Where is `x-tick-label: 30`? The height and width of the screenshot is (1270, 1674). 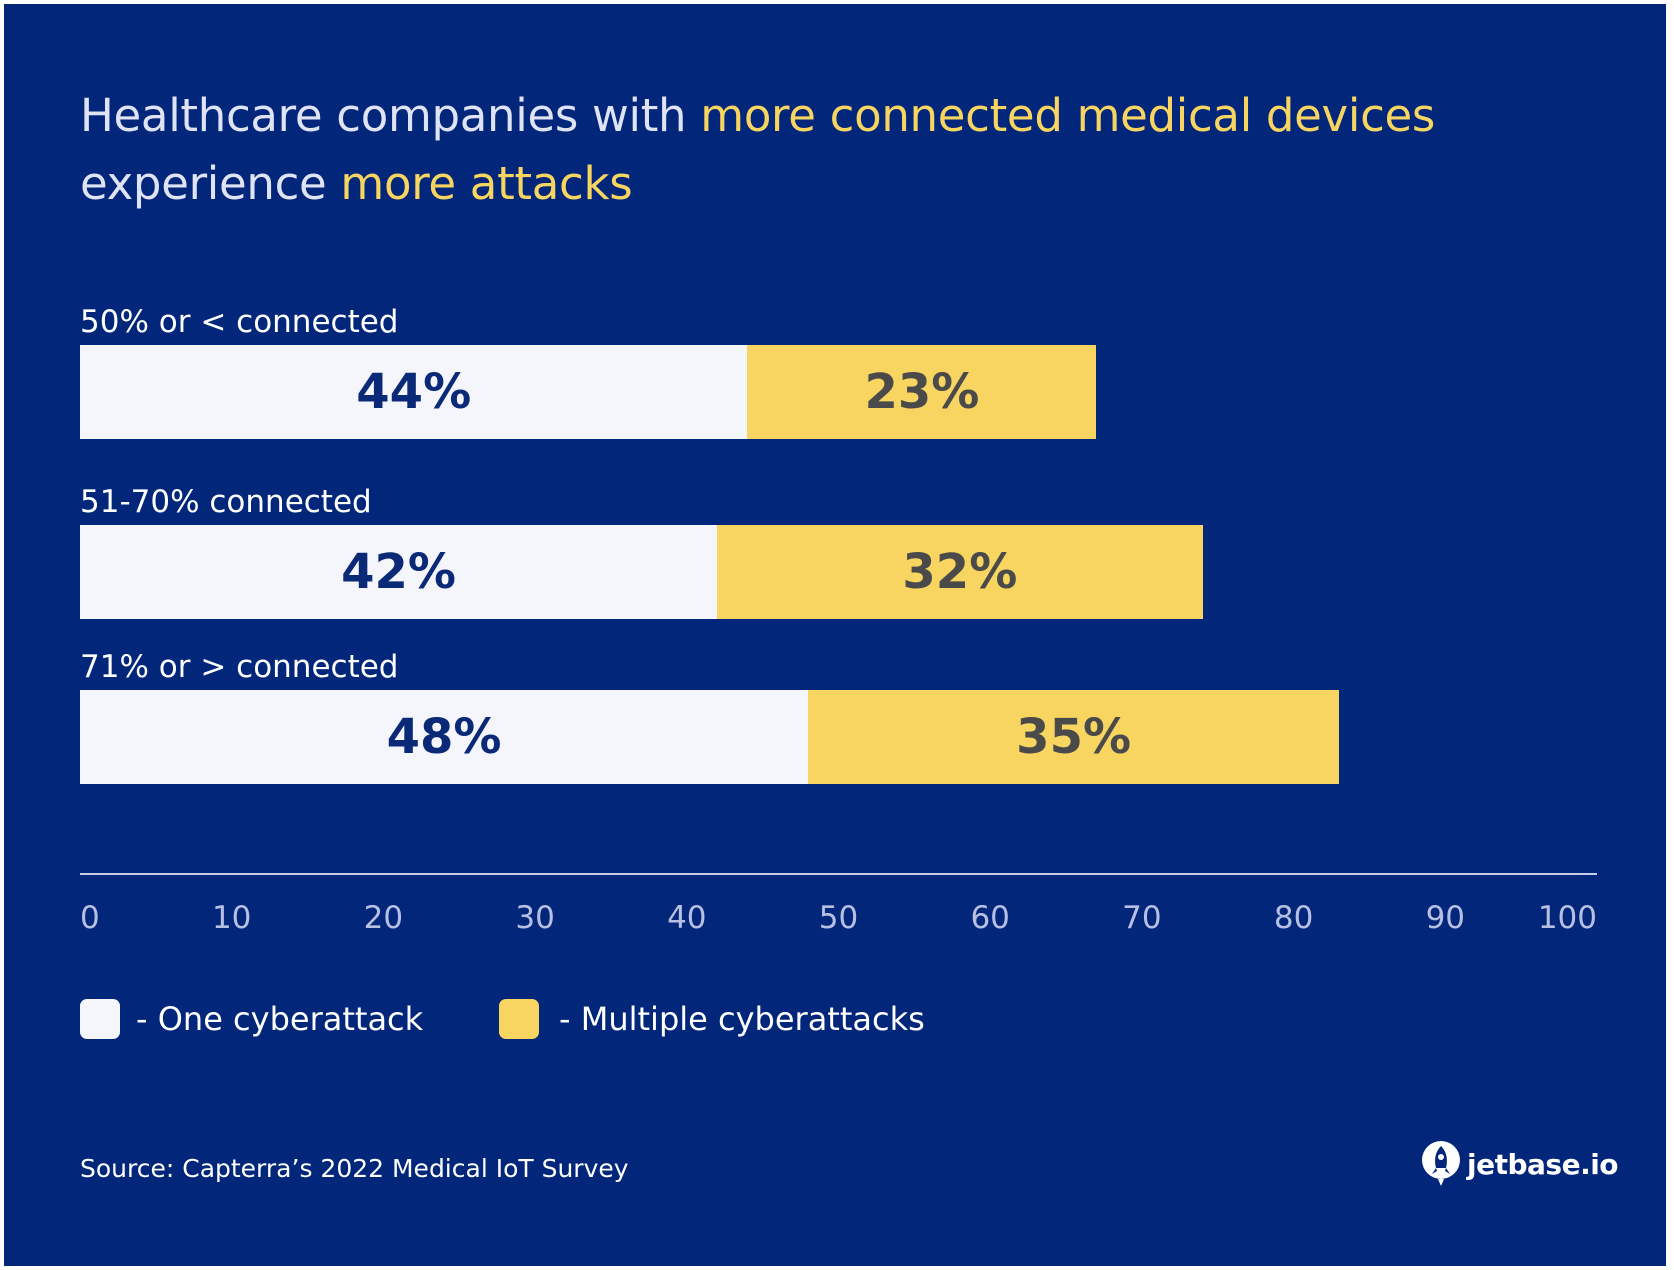
x-tick-label: 30 is located at coordinates (535, 918).